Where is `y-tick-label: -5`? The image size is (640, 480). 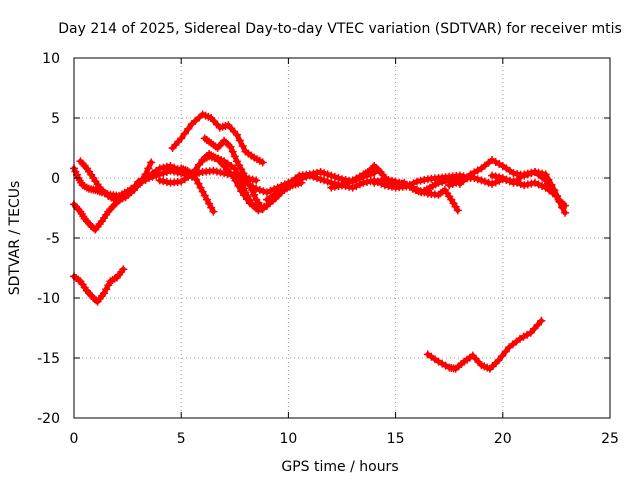
y-tick-label: -5 is located at coordinates (53, 239).